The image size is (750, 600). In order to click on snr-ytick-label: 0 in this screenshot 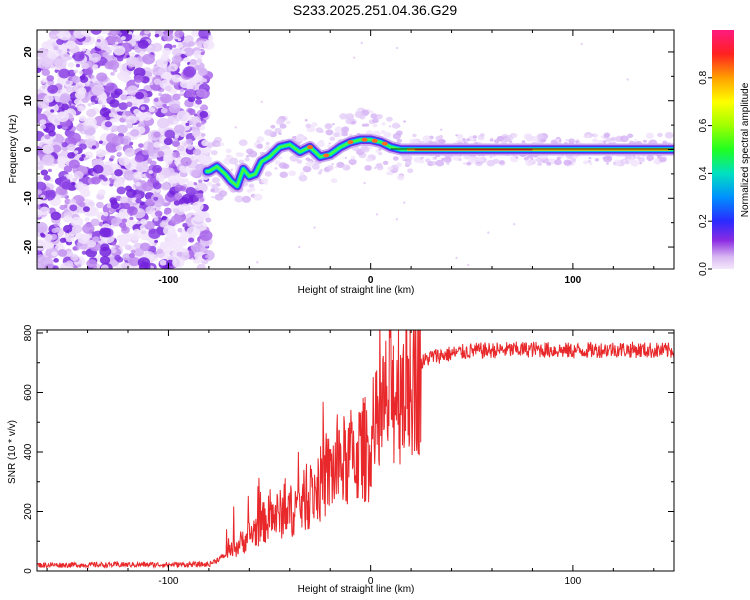, I will do `click(28, 571)`.